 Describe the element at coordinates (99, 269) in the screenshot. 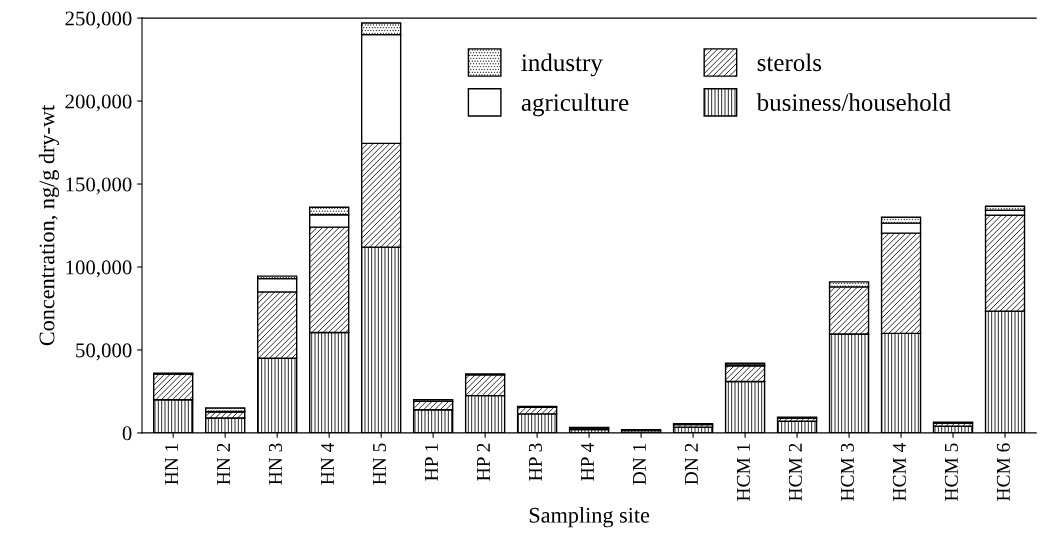

I see `y-tick-label: 100,000` at that location.